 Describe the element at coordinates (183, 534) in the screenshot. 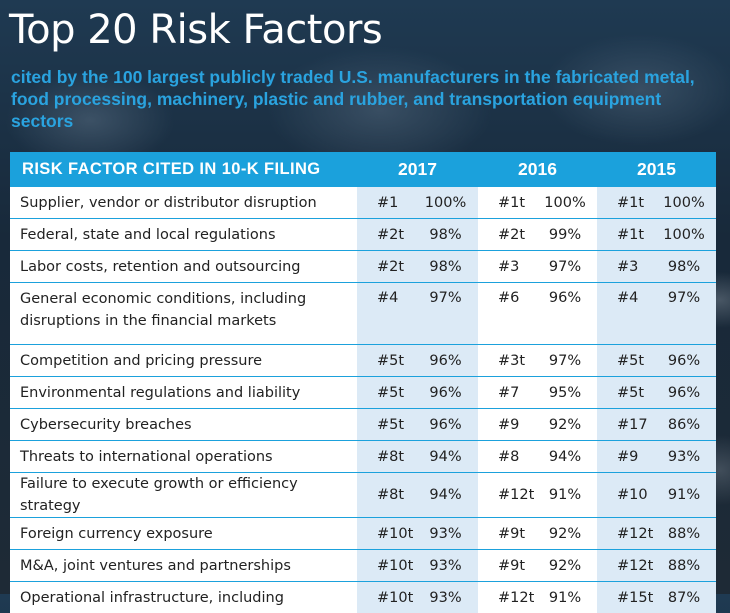

I see `risk-factor-cell: Foreign currency exposure` at that location.